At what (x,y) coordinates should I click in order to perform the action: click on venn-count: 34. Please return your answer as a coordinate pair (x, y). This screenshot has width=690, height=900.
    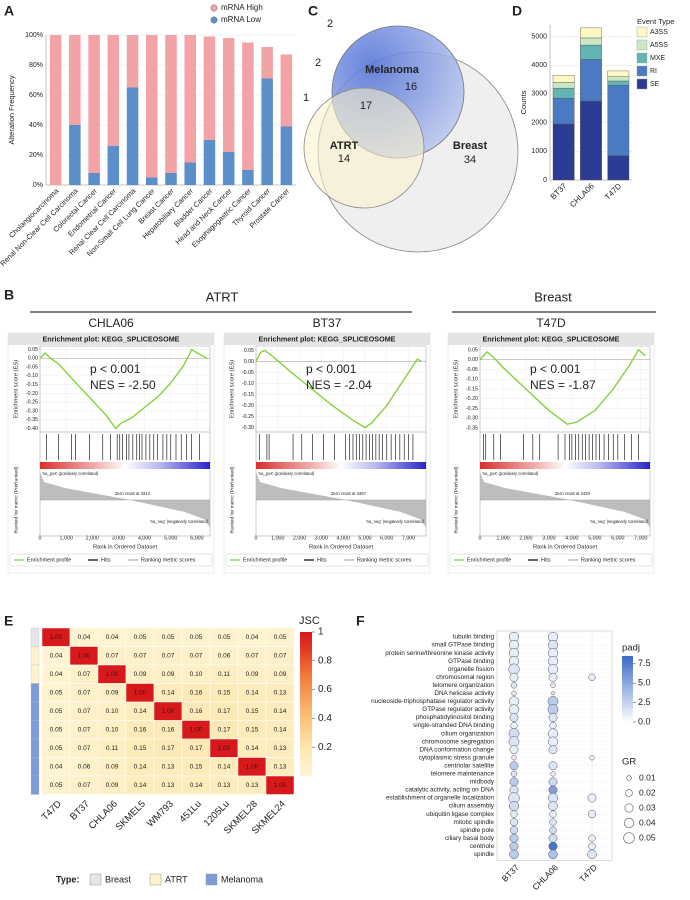
    Looking at the image, I should click on (470, 160).